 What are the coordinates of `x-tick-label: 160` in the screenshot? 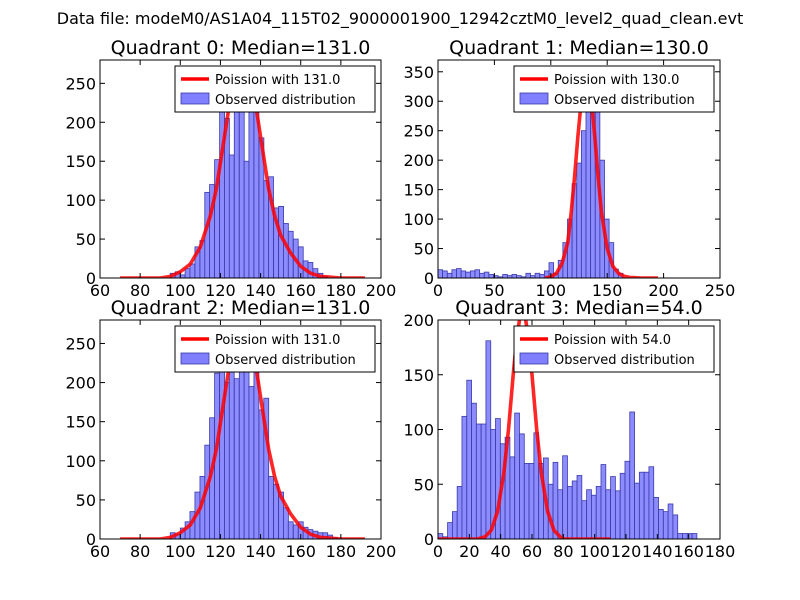 It's located at (300, 551).